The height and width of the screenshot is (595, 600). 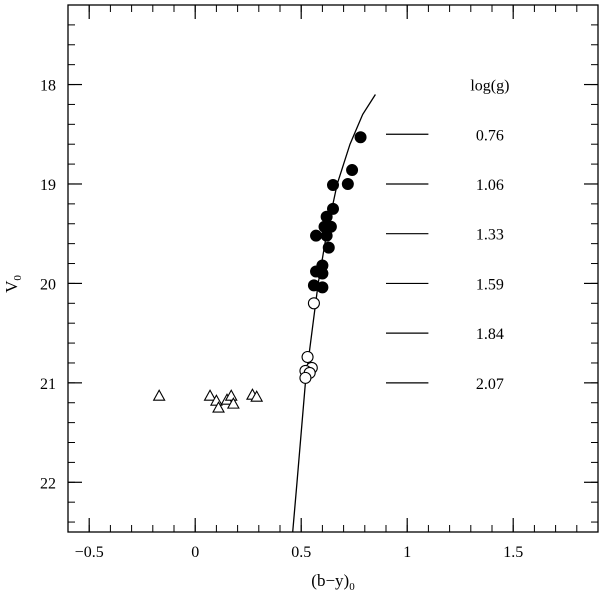 What do you see at coordinates (301, 552) in the screenshot?
I see `x-tick-label: 0.5` at bounding box center [301, 552].